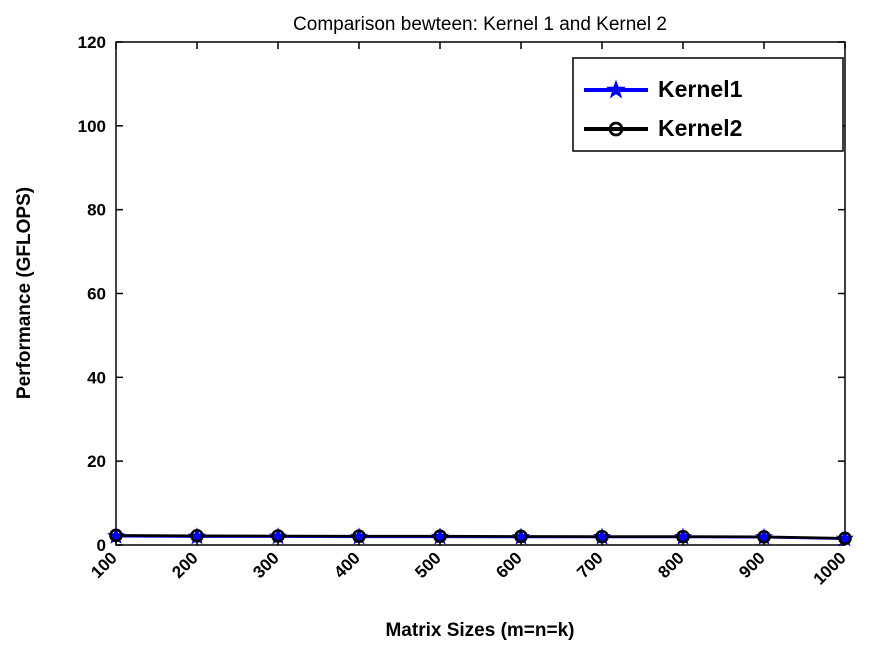 The height and width of the screenshot is (656, 875). What do you see at coordinates (265, 564) in the screenshot?
I see `x-tick-label: 300` at bounding box center [265, 564].